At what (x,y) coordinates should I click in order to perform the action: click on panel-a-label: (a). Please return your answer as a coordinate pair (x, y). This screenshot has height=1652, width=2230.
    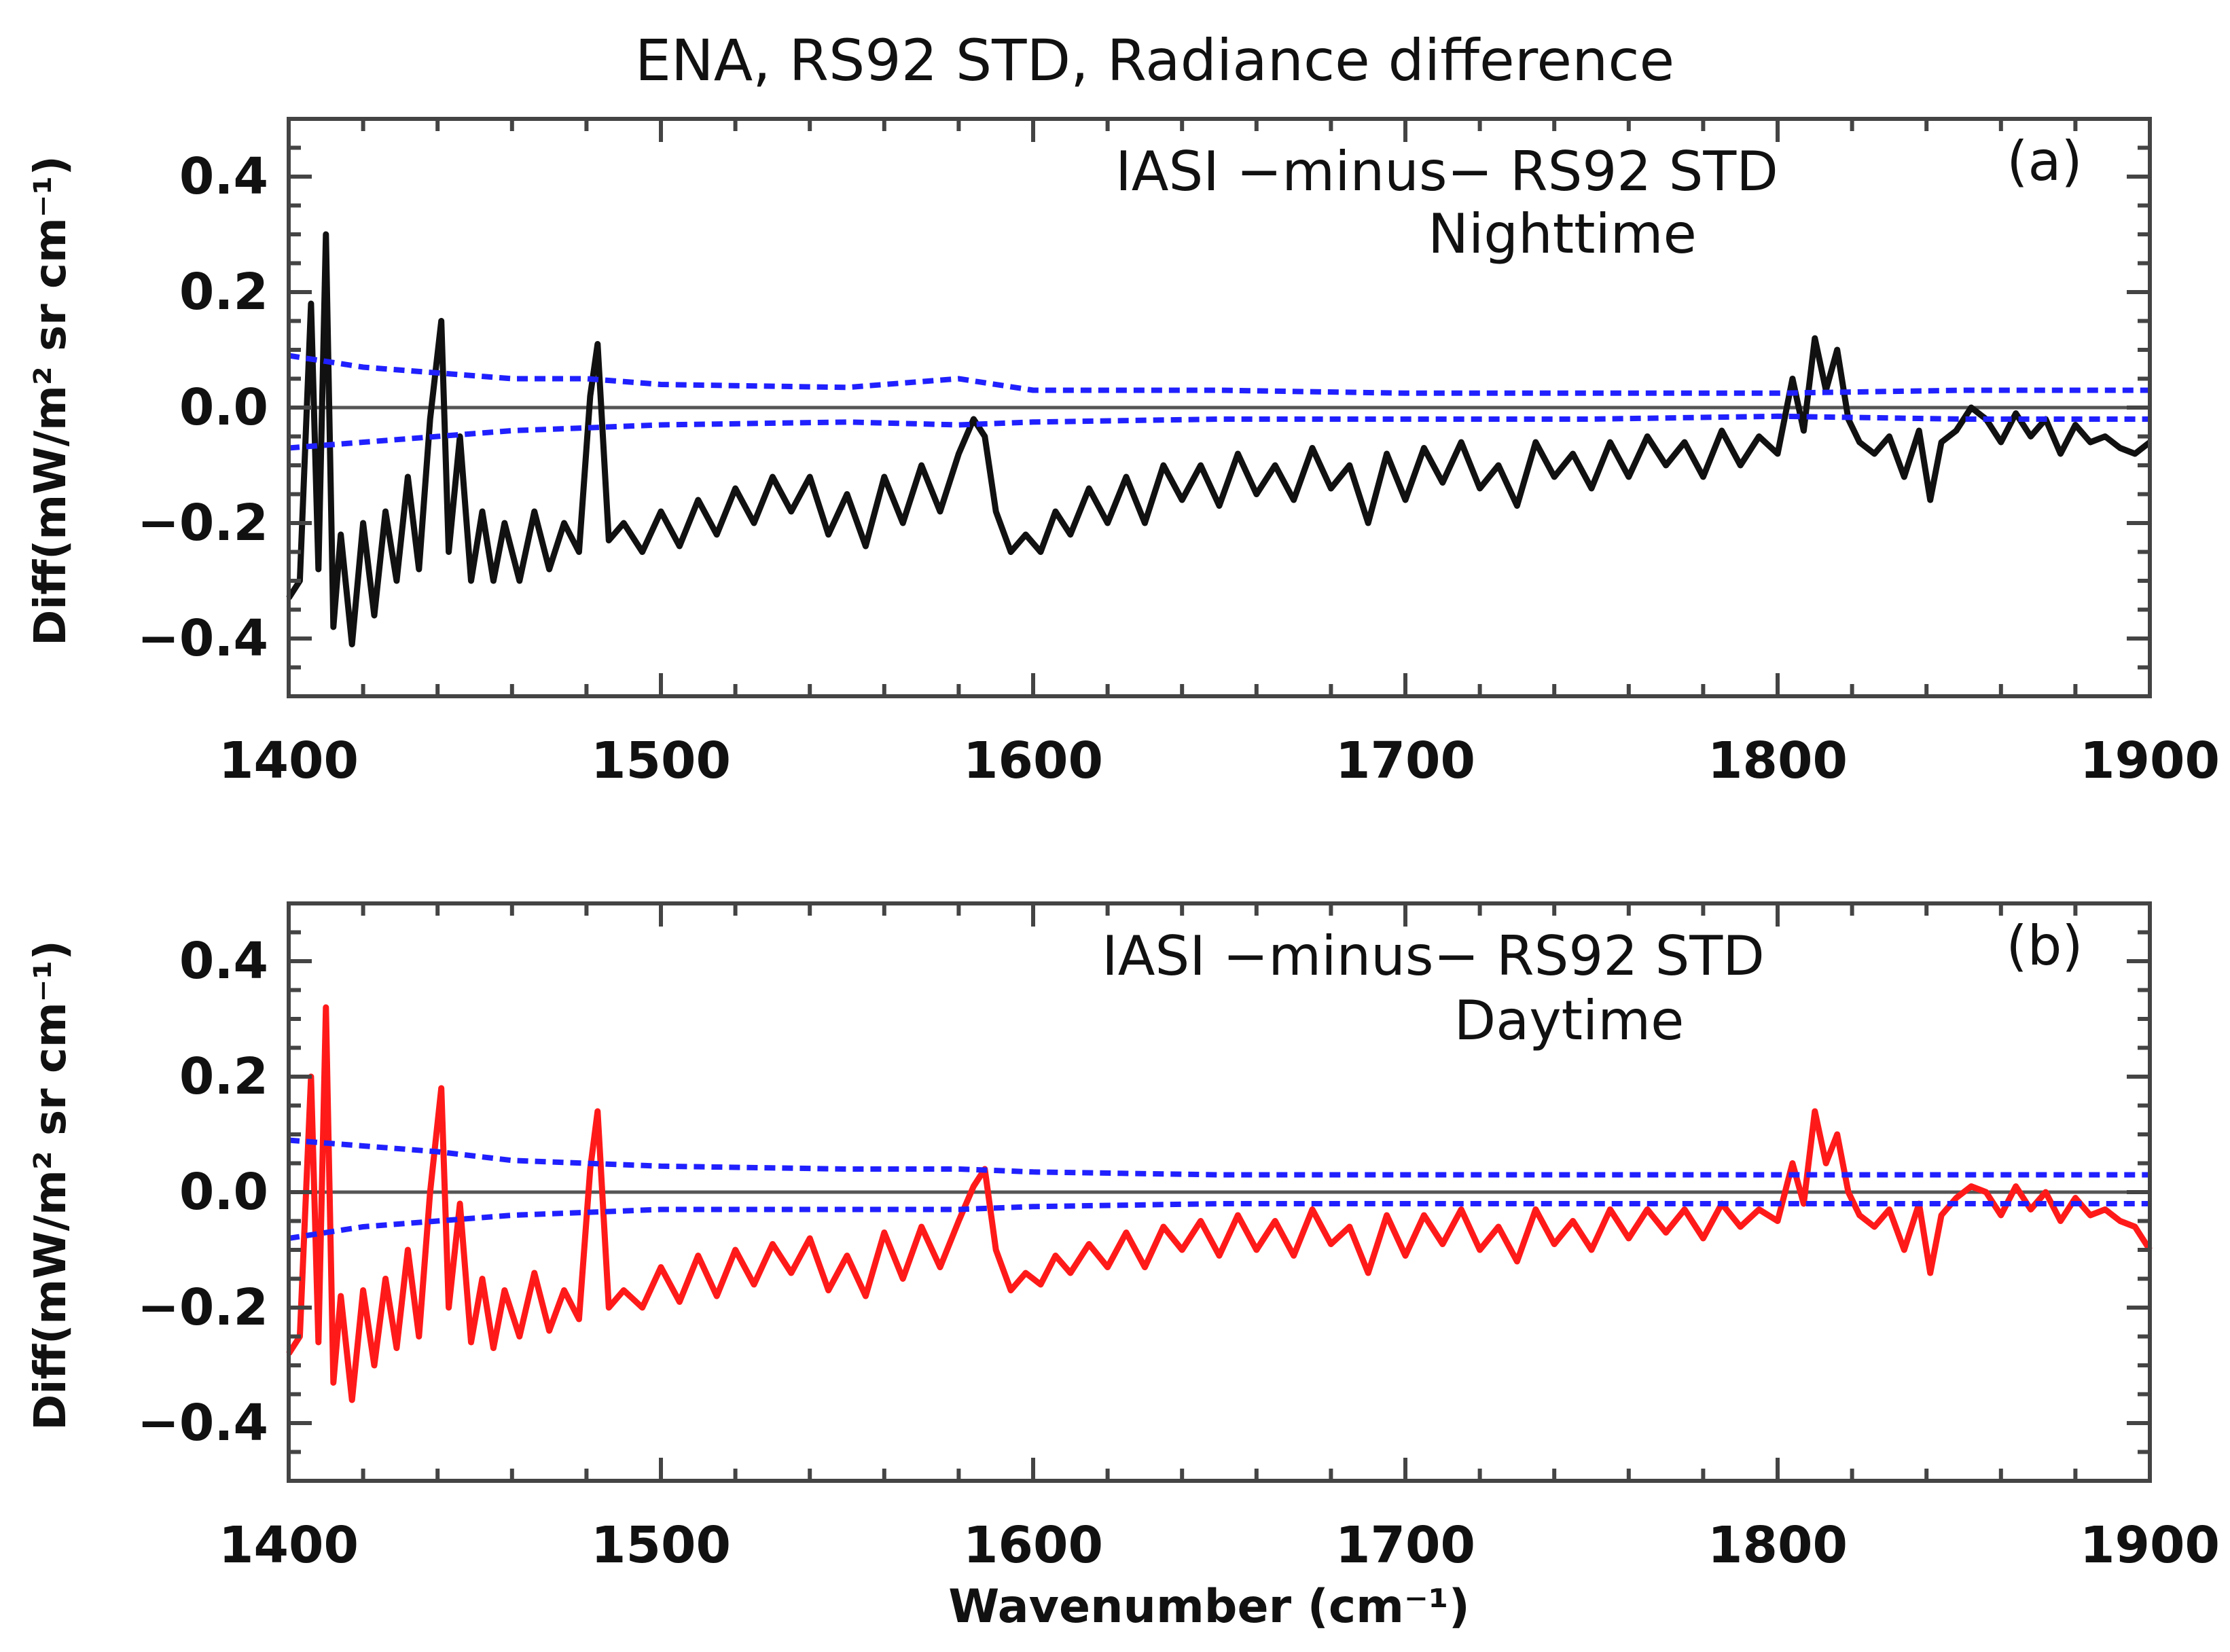
    Looking at the image, I should click on (2044, 161).